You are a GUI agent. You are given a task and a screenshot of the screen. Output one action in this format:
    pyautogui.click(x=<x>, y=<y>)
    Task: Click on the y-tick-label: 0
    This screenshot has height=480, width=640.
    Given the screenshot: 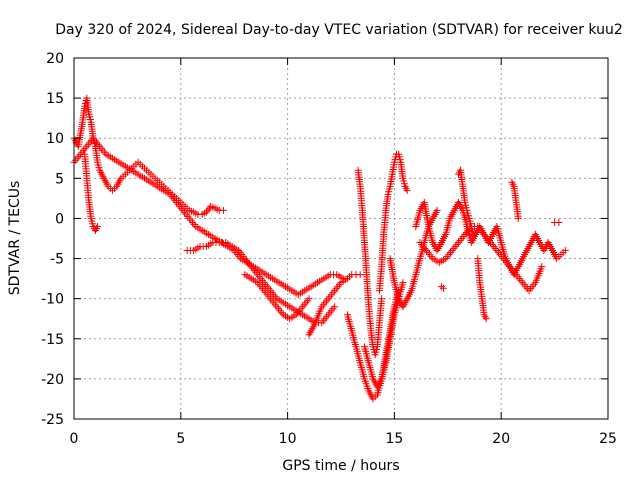 What is the action you would take?
    pyautogui.click(x=59, y=219)
    